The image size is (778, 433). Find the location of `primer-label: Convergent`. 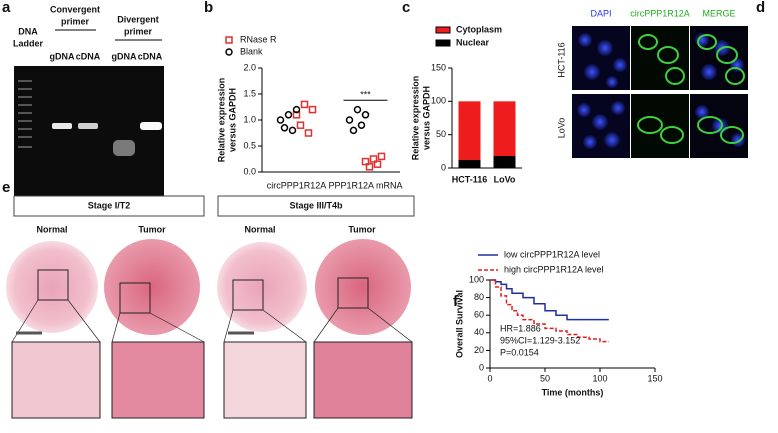

primer-label: Convergent is located at coordinates (75, 9).